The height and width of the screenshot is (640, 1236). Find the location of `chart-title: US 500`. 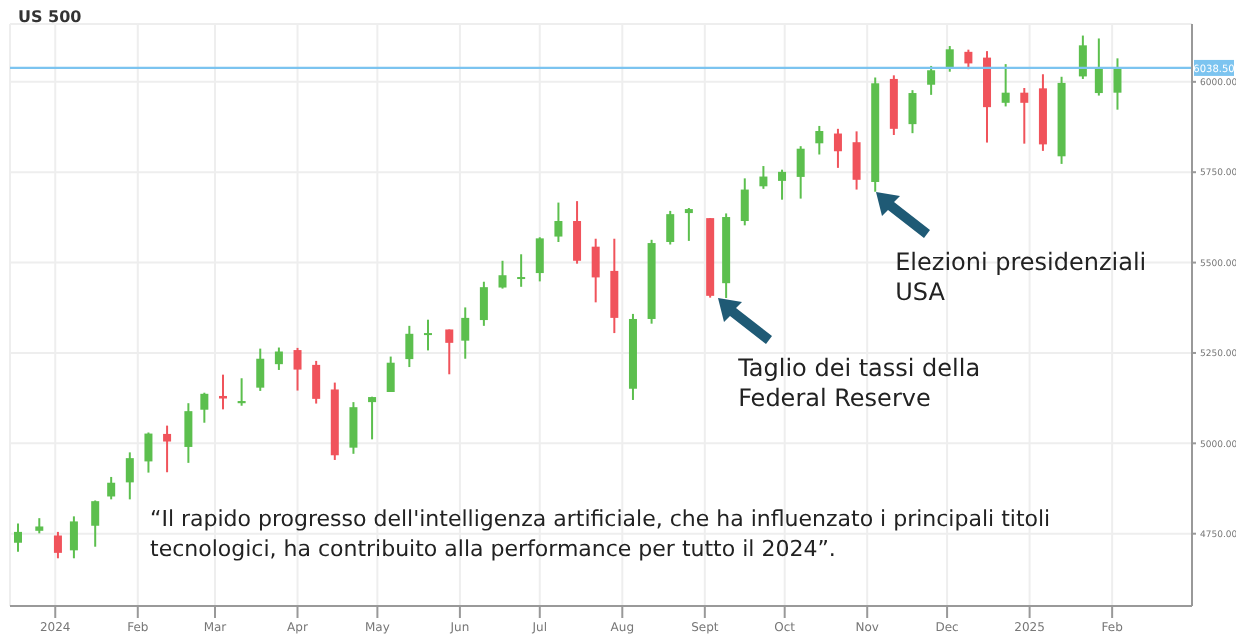

chart-title: US 500 is located at coordinates (50, 17).